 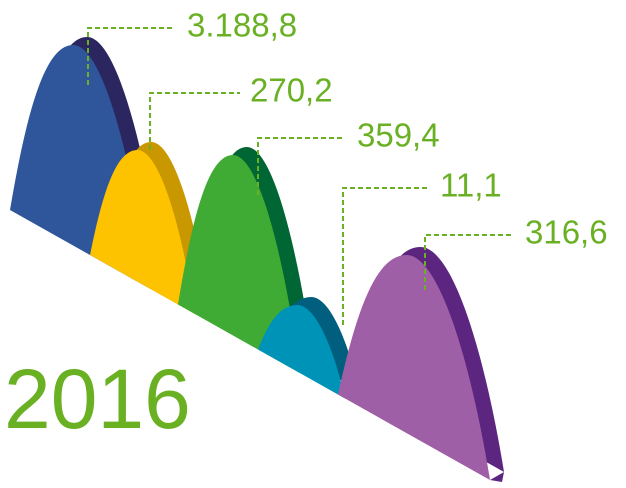 I want to click on value-label: 270,2, so click(x=291, y=90).